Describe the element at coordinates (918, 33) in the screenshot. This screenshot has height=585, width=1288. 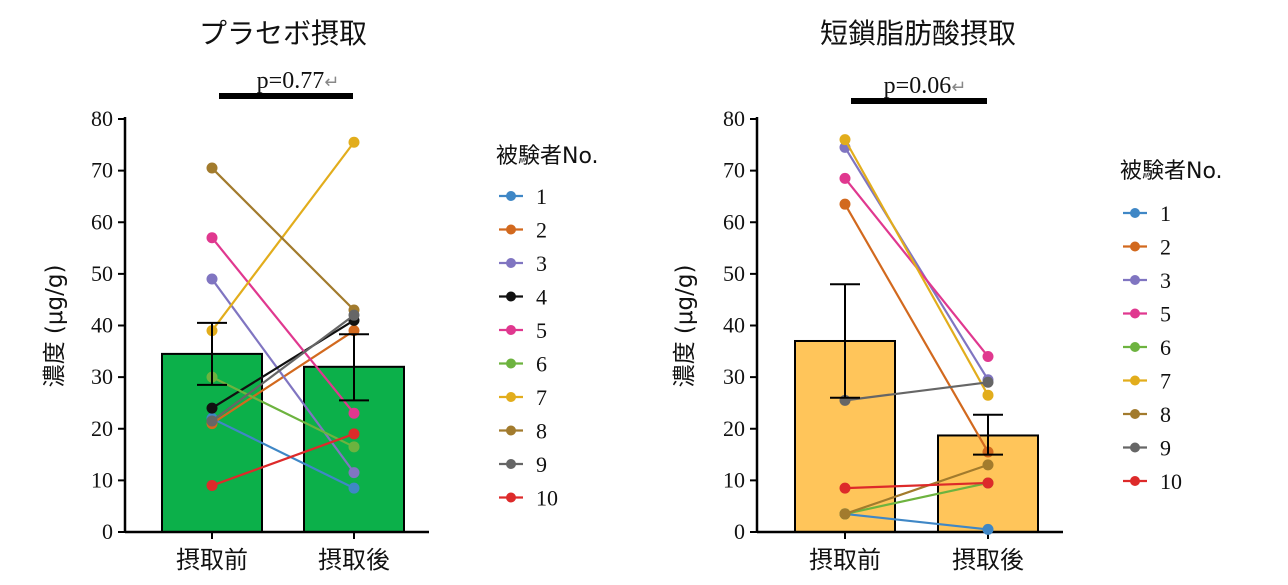
I see `chart-title: 短鎖脂肪酸摂取` at that location.